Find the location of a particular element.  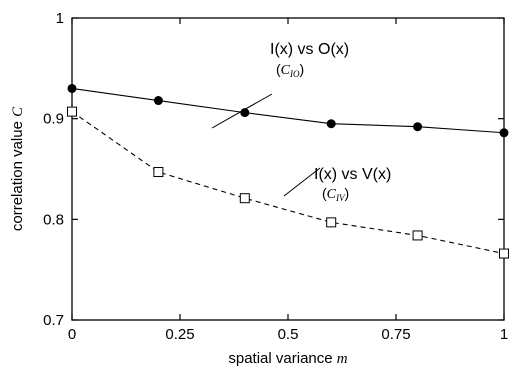

annotation-symbol-series-0: (CIO) is located at coordinates (290, 70).